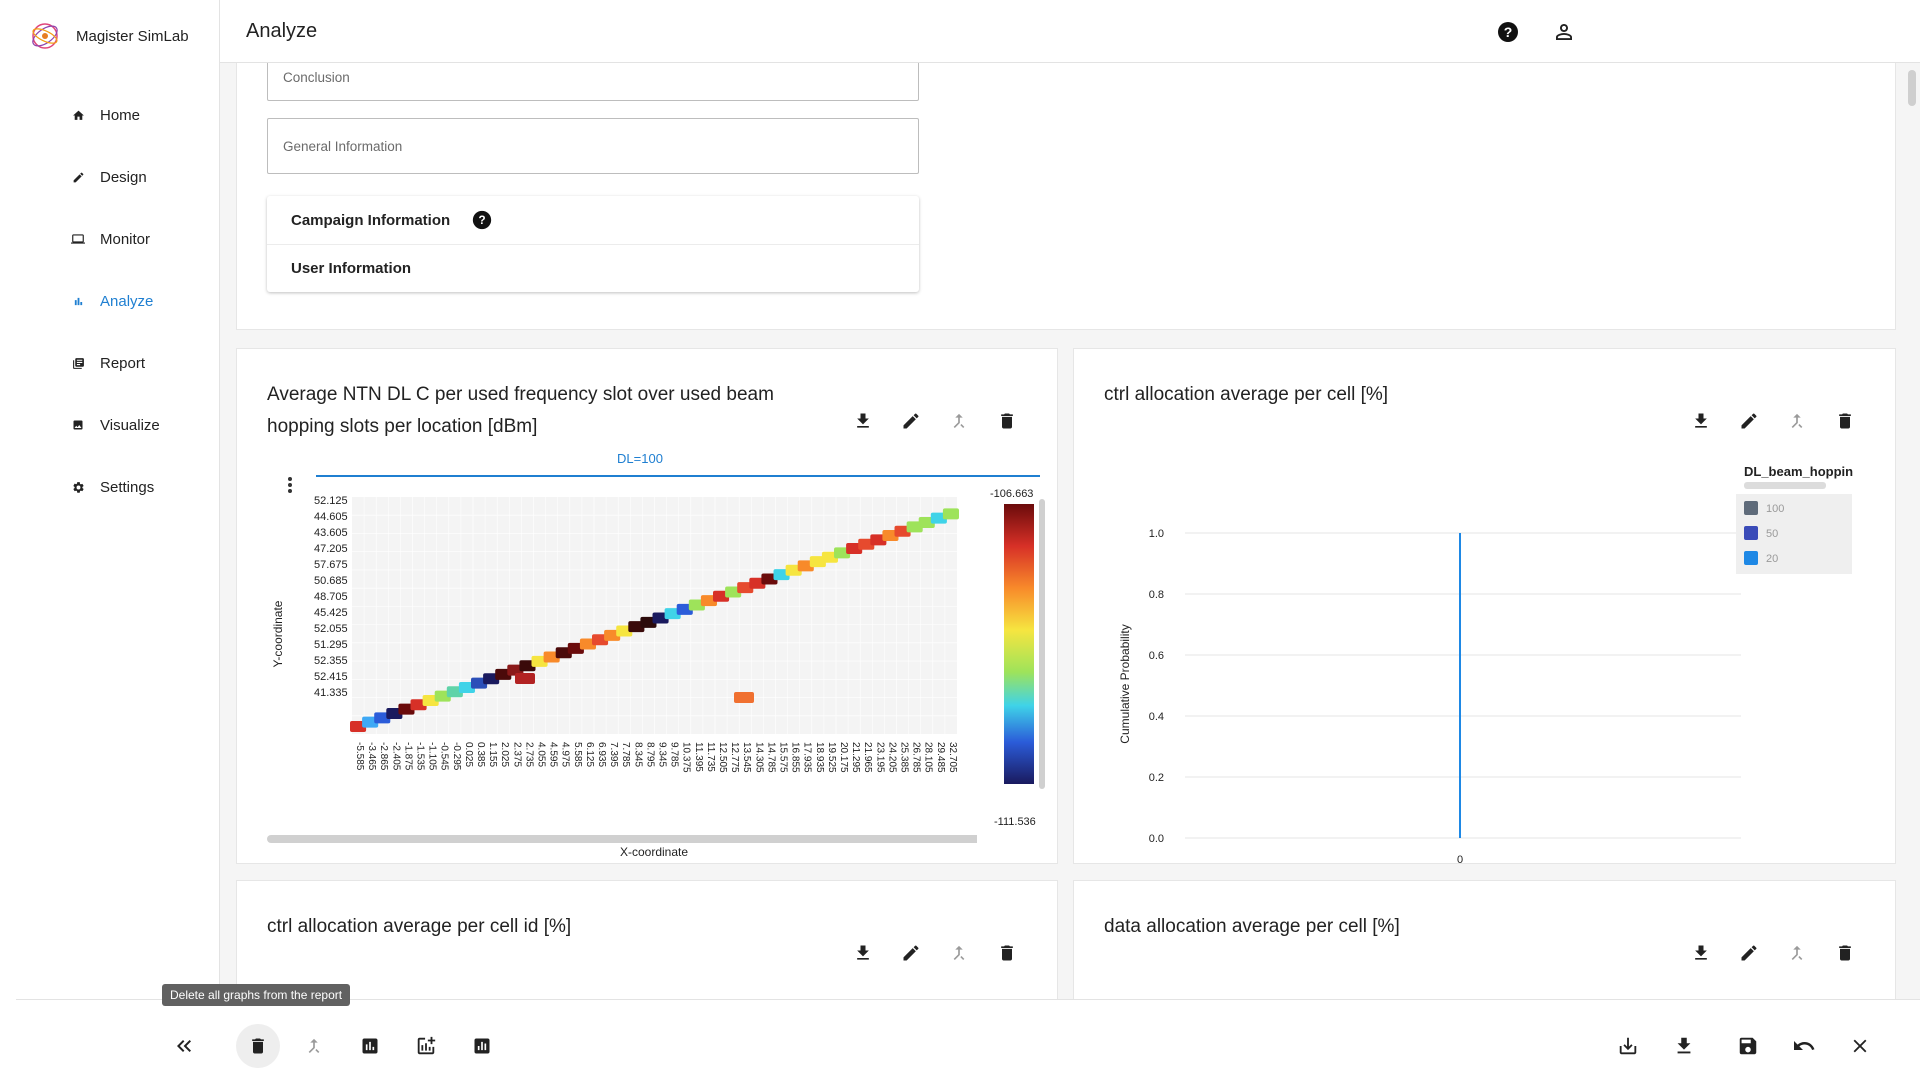 Image resolution: width=1920 pixels, height=1080 pixels. Describe the element at coordinates (637, 839) in the screenshot. I see `horizontal-scrollbar` at that location.